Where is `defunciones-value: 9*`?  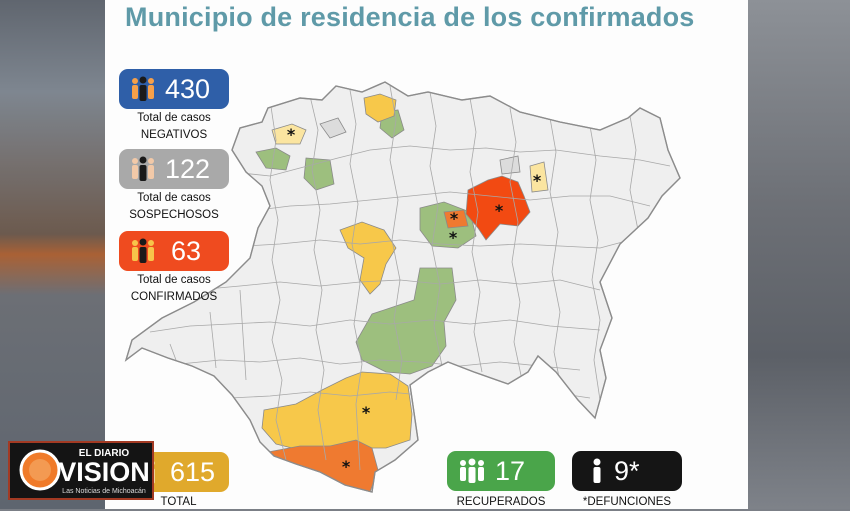
defunciones-value: 9* is located at coordinates (627, 470).